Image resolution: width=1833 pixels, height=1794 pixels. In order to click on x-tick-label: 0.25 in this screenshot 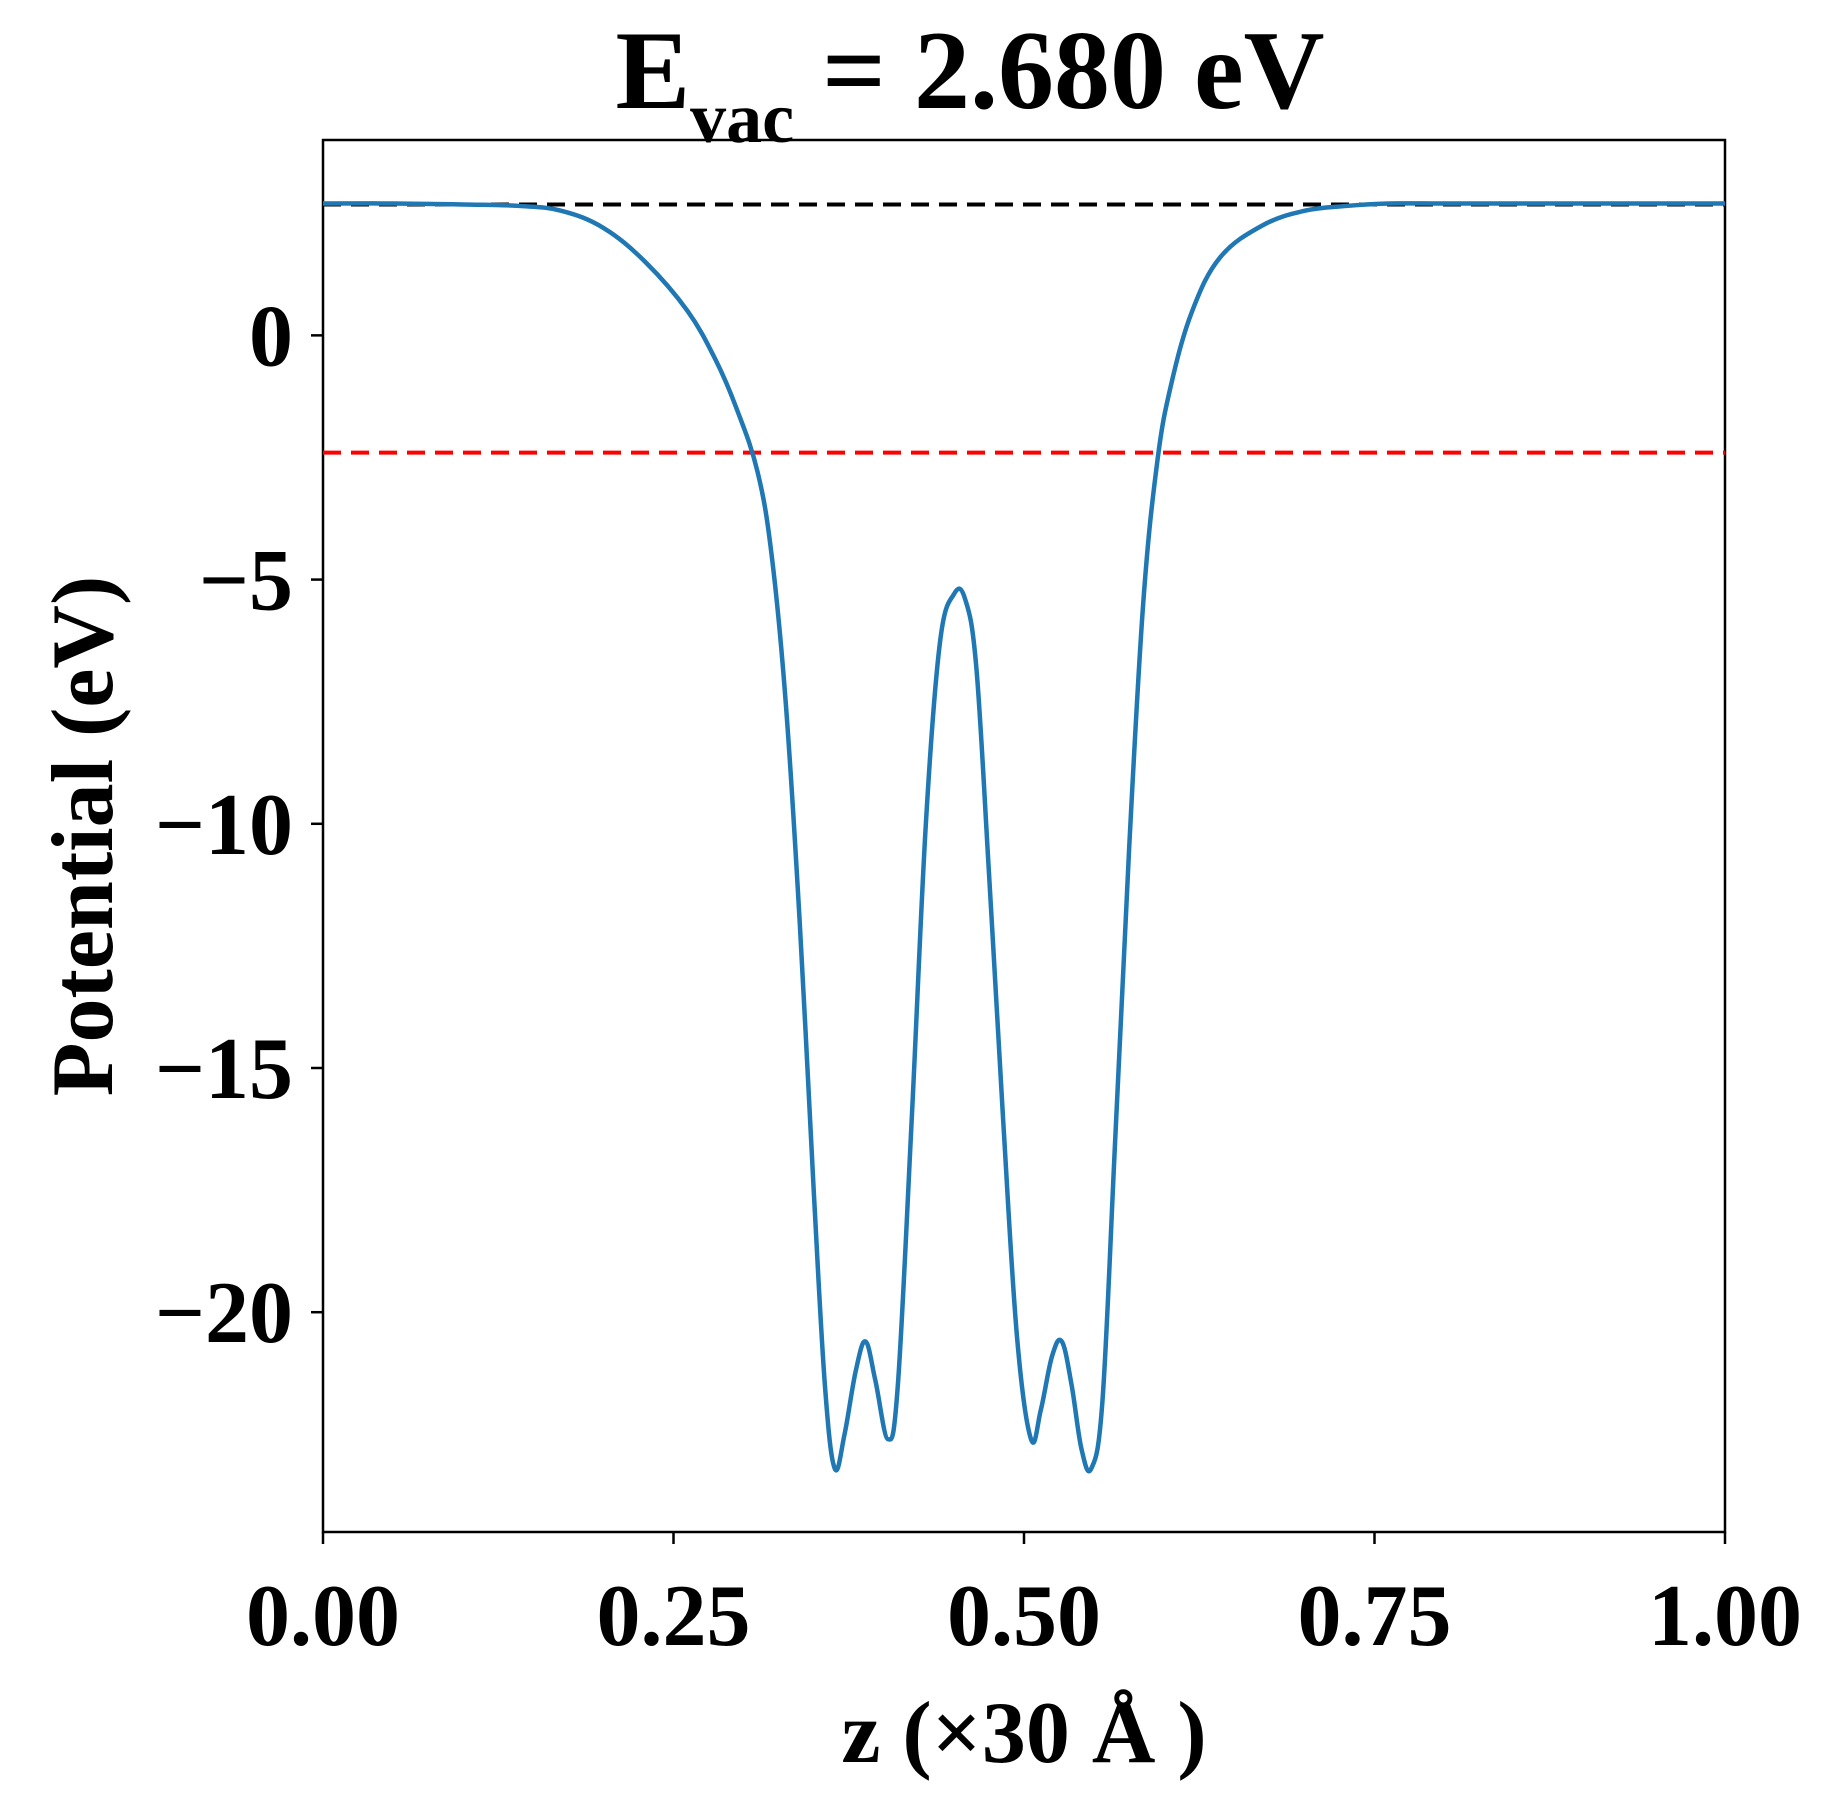, I will do `click(674, 1616)`.